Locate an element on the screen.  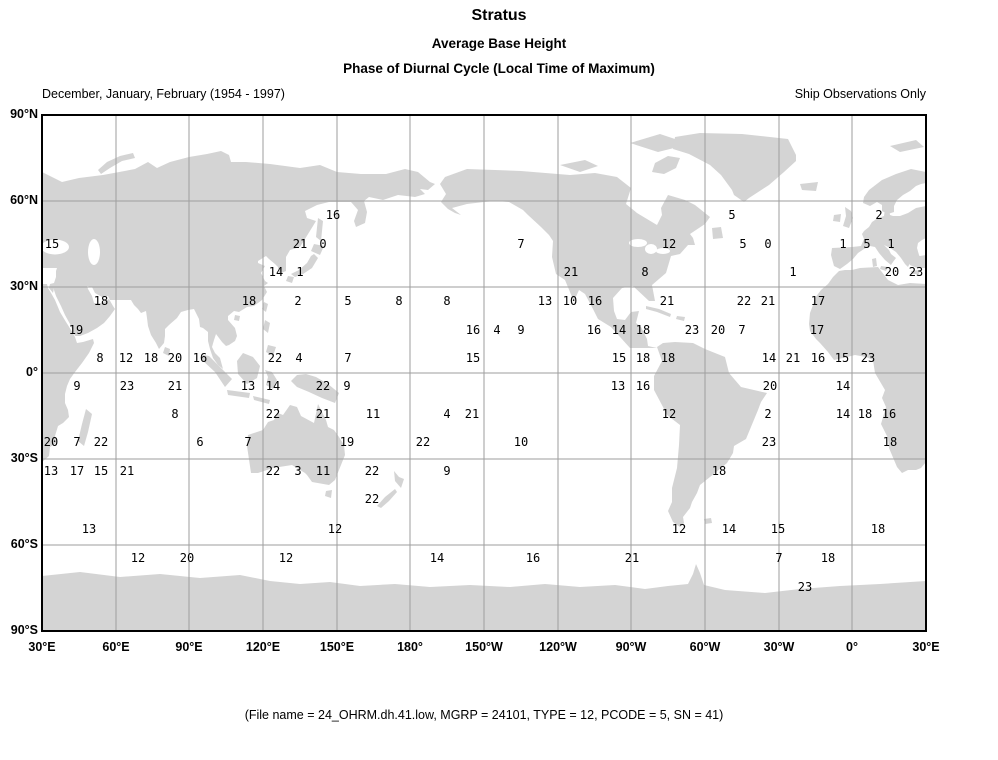
chart-title: Stratus is located at coordinates (499, 15).